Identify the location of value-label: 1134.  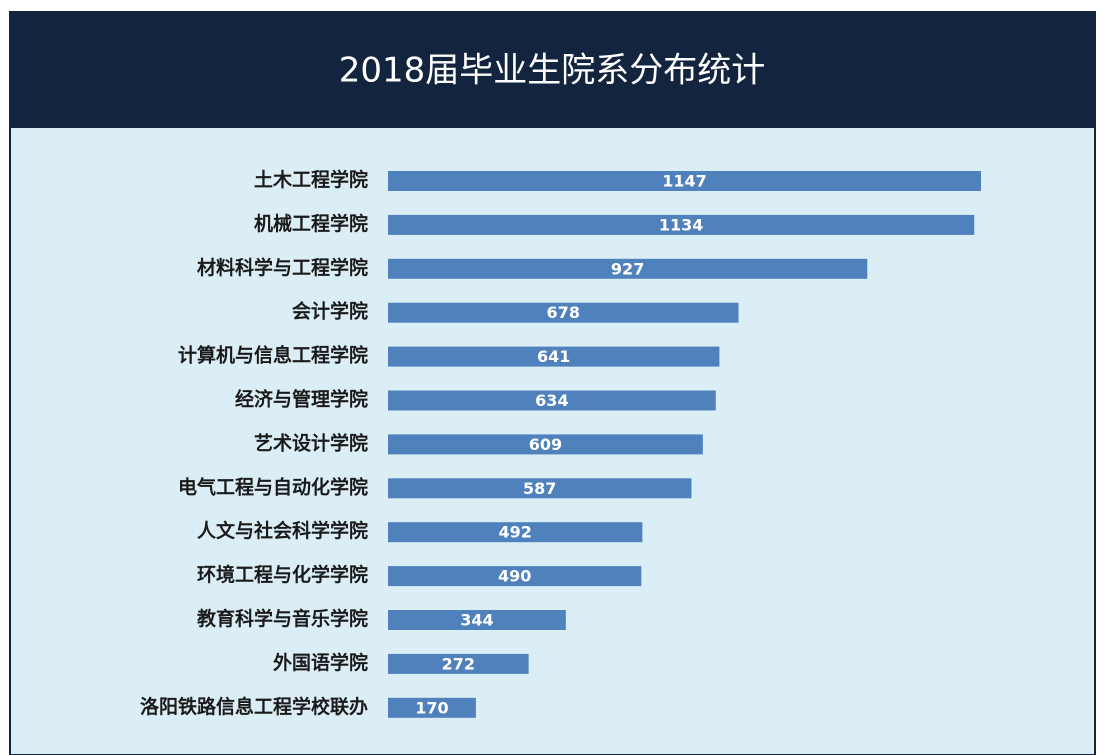
(681, 224).